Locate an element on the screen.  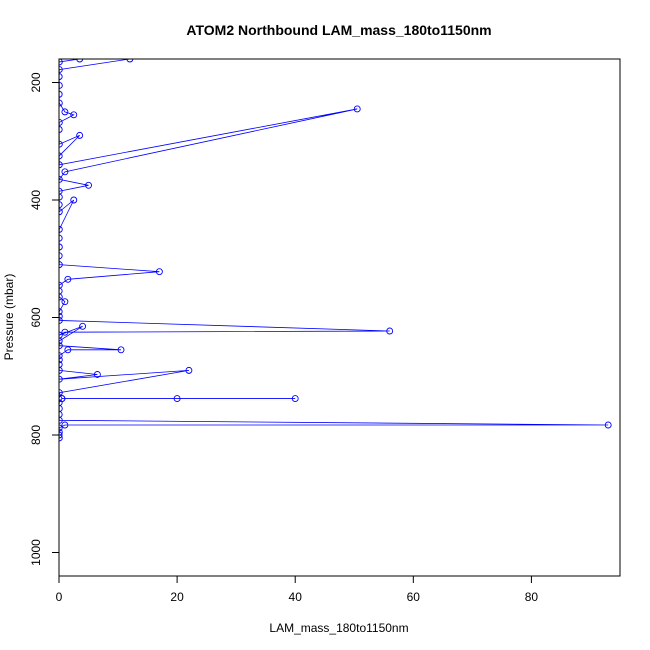
x-tick-label: 60 is located at coordinates (414, 597).